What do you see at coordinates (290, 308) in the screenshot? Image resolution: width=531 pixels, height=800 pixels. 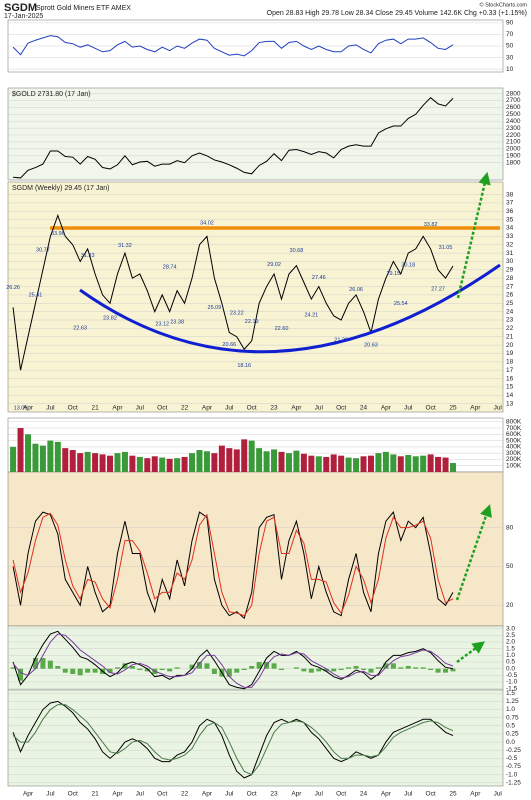 I see `trend-curve` at bounding box center [290, 308].